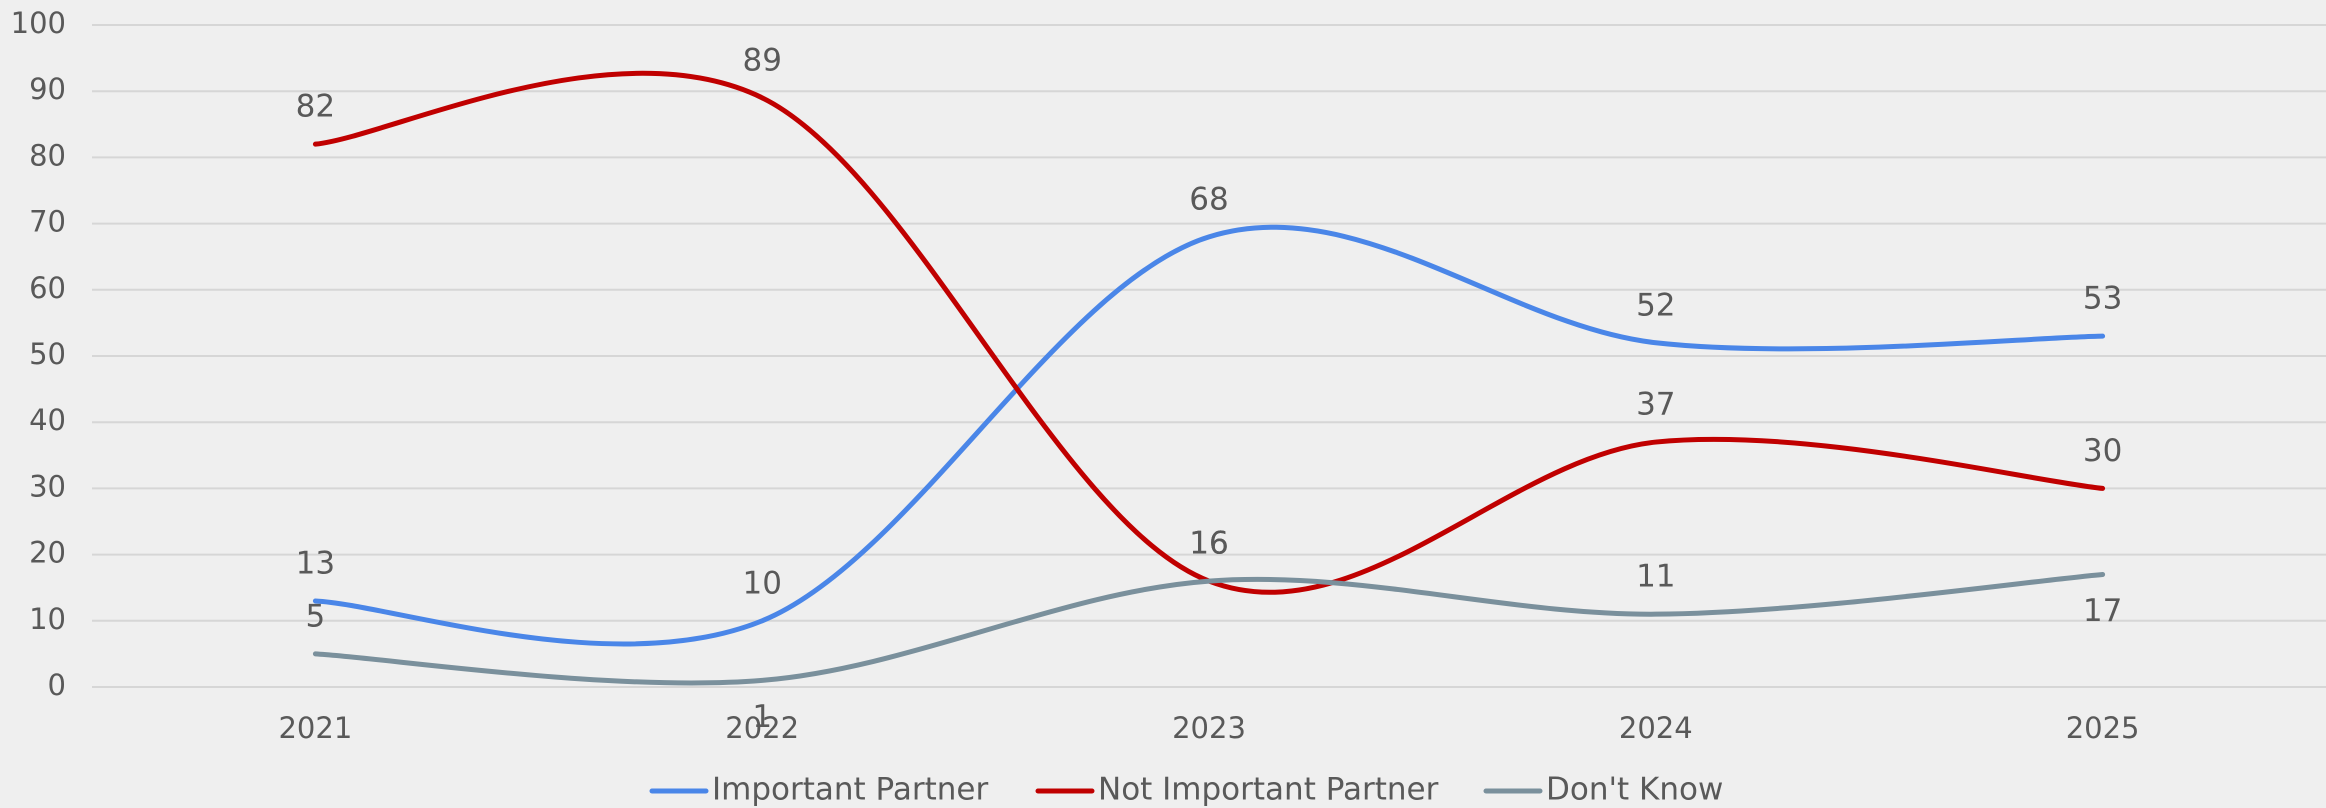 The width and height of the screenshot is (2326, 808). I want to click on data-label: 68, so click(1208, 199).